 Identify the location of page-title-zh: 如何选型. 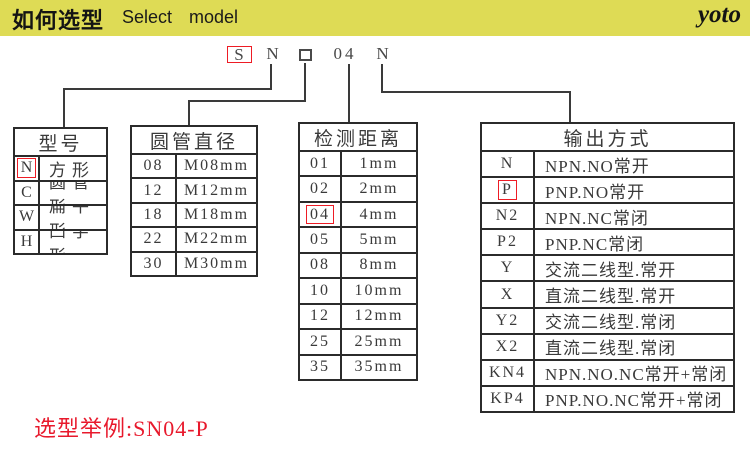
(58, 20).